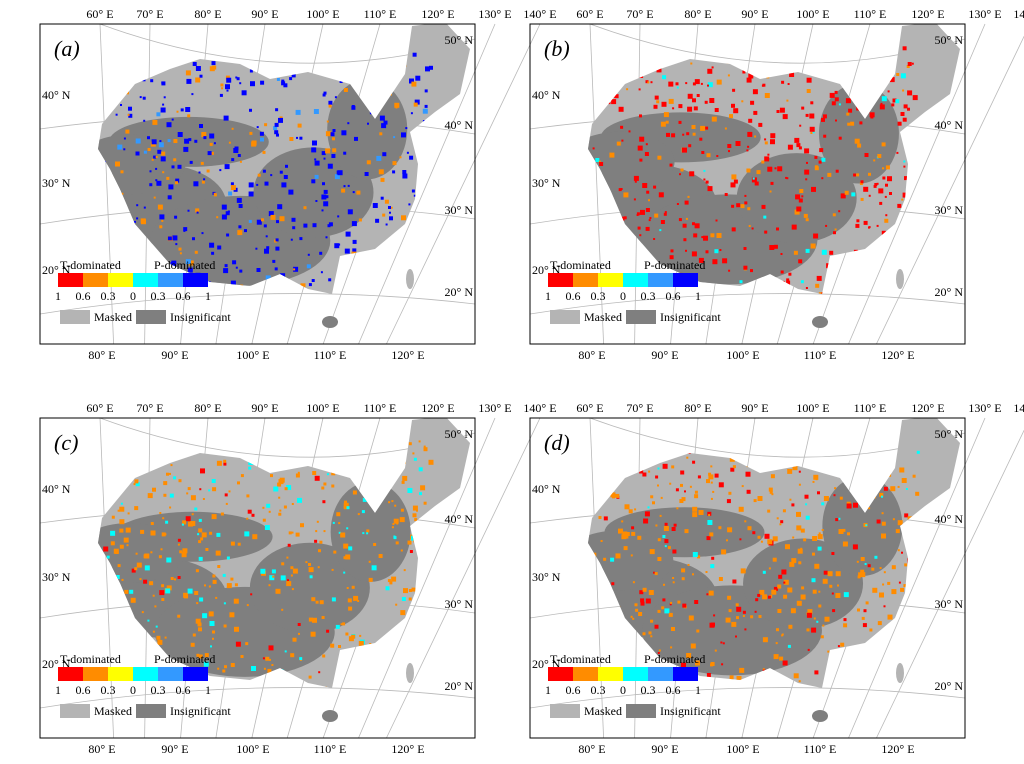 This screenshot has height=764, width=1024. Describe the element at coordinates (322, 14) in the screenshot. I see `longitude-tick-label: 100° E` at that location.